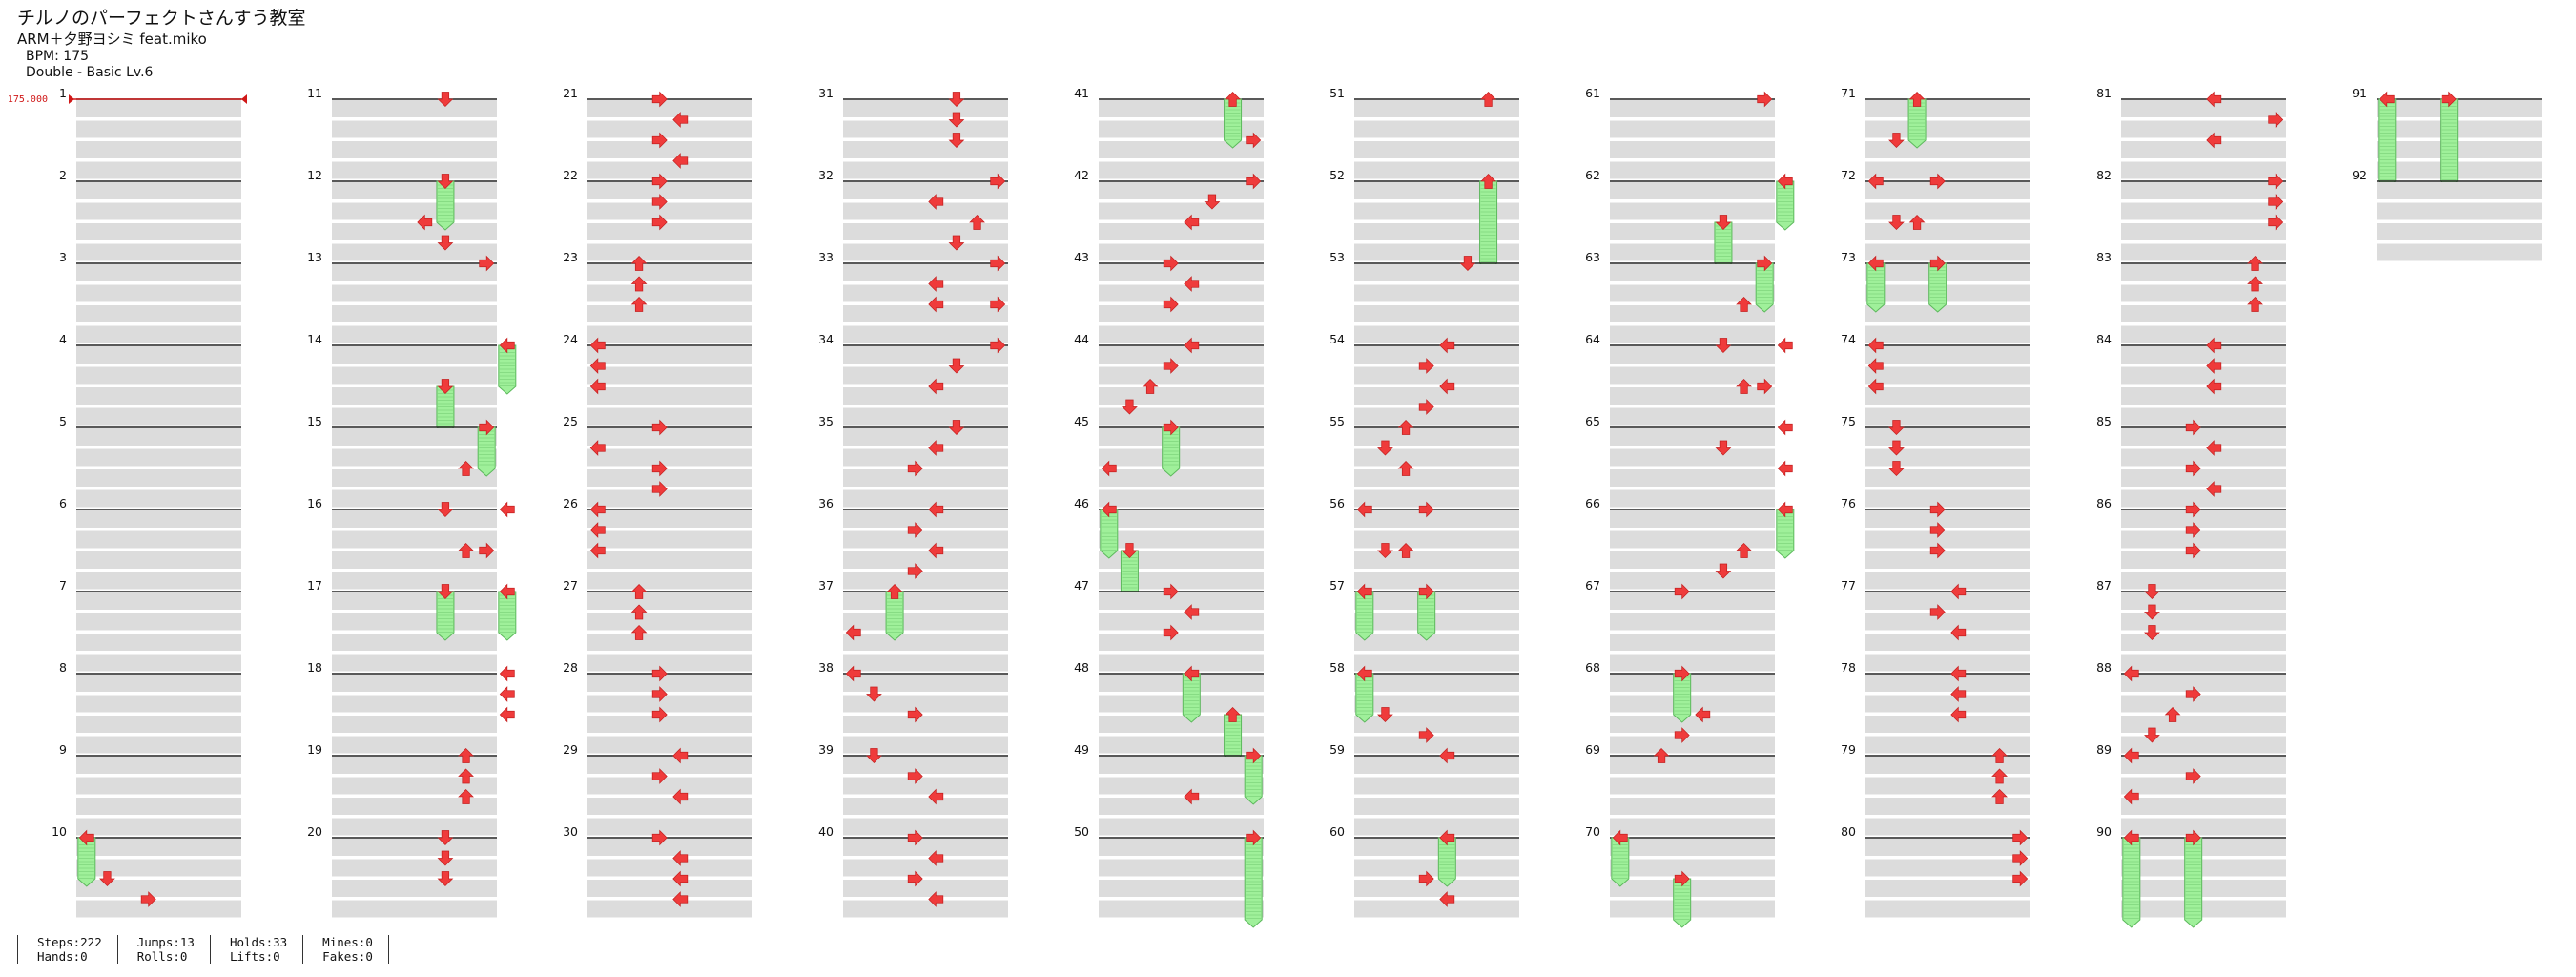 The height and width of the screenshot is (977, 2576). Describe the element at coordinates (402, 133) in the screenshot. I see `measure-11: 11` at that location.